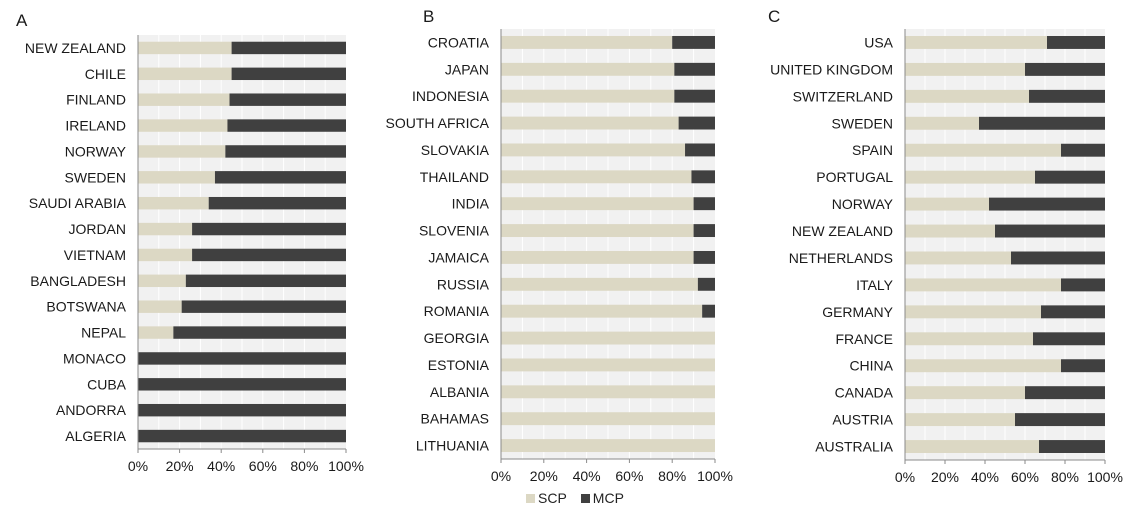 Image resolution: width=1127 pixels, height=512 pixels. I want to click on category-label: USA, so click(878, 42).